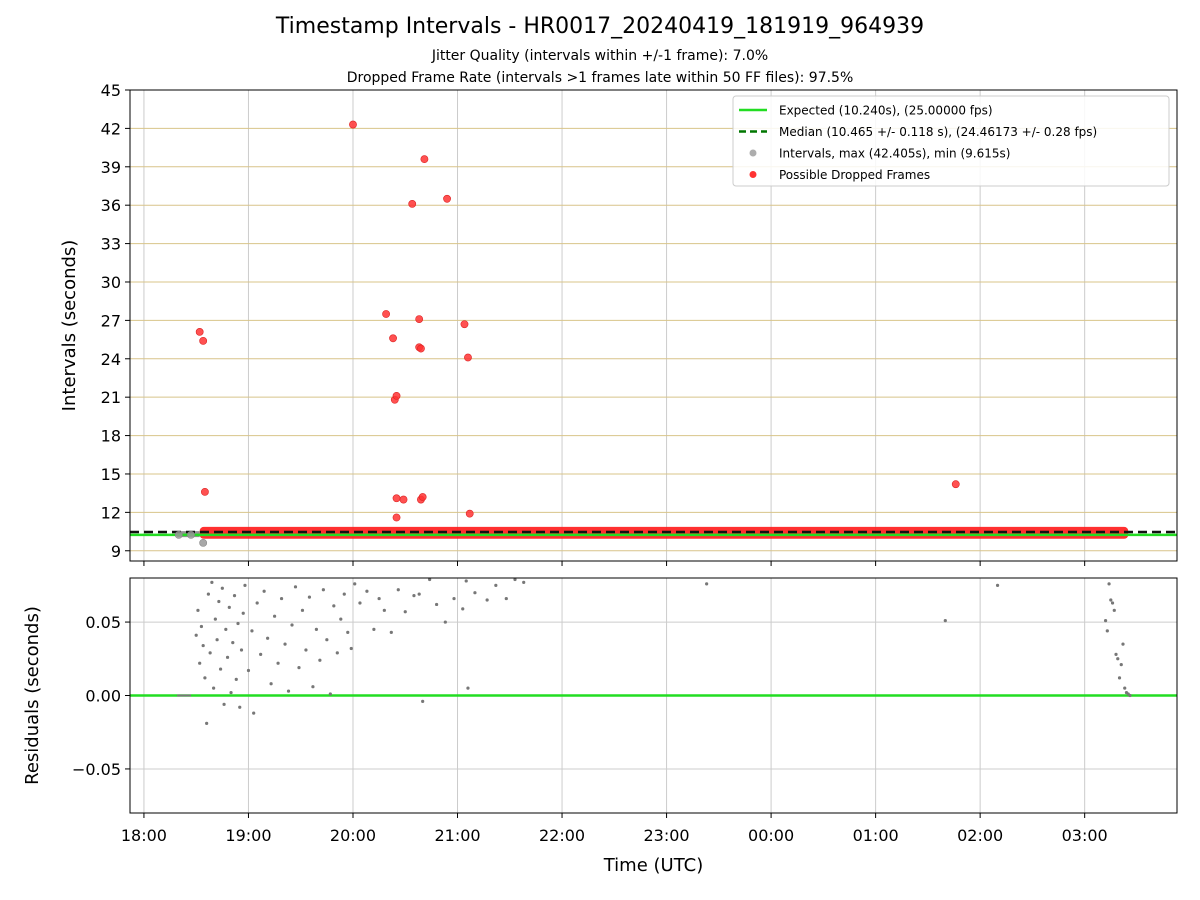  Describe the element at coordinates (894, 154) in the screenshot. I see `legend-label: Intervals, max (42.405s), min (9.615s)` at that location.